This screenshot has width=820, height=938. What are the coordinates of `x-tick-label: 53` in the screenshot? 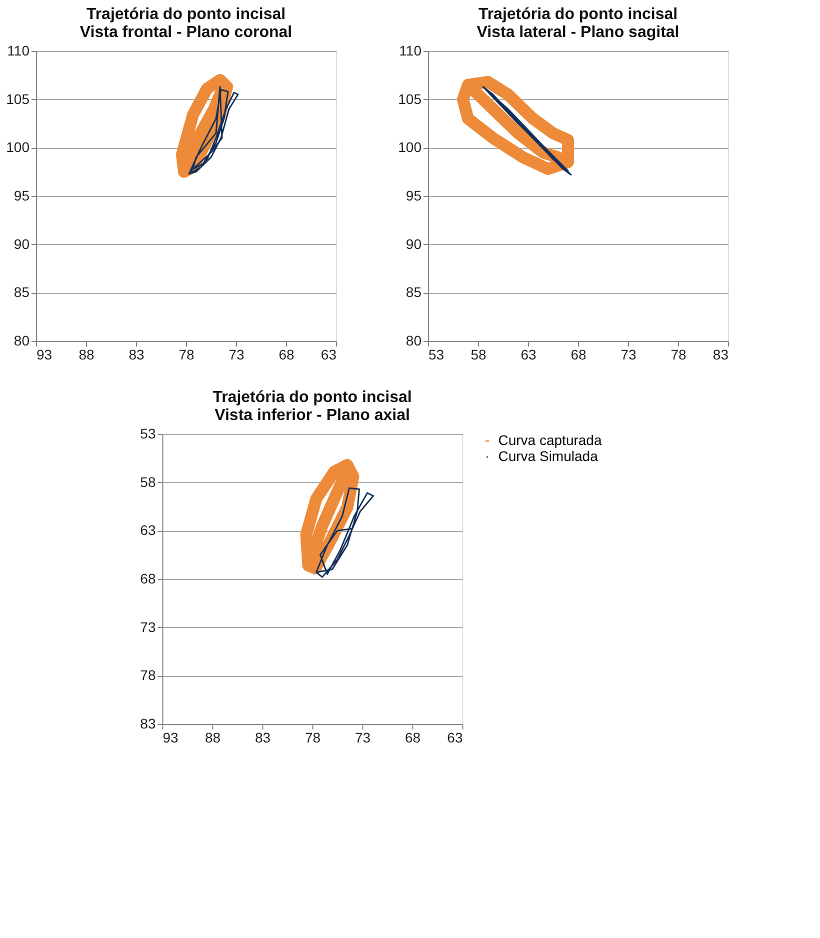 It's located at (436, 354).